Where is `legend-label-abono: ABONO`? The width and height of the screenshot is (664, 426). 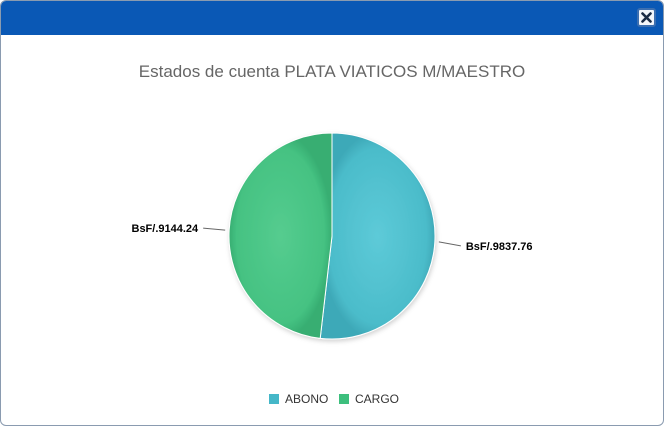 legend-label-abono: ABONO is located at coordinates (306, 399).